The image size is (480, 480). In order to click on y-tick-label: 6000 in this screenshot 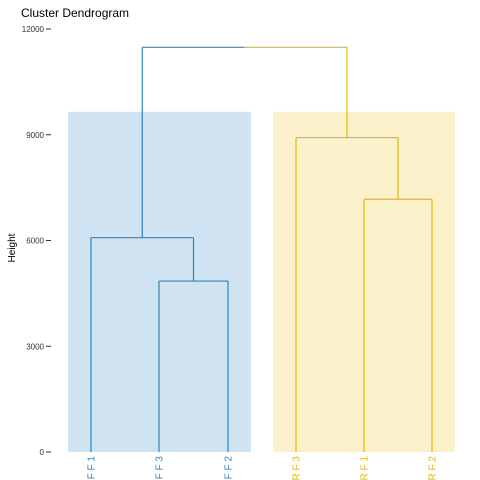, I will do `click(35, 241)`.